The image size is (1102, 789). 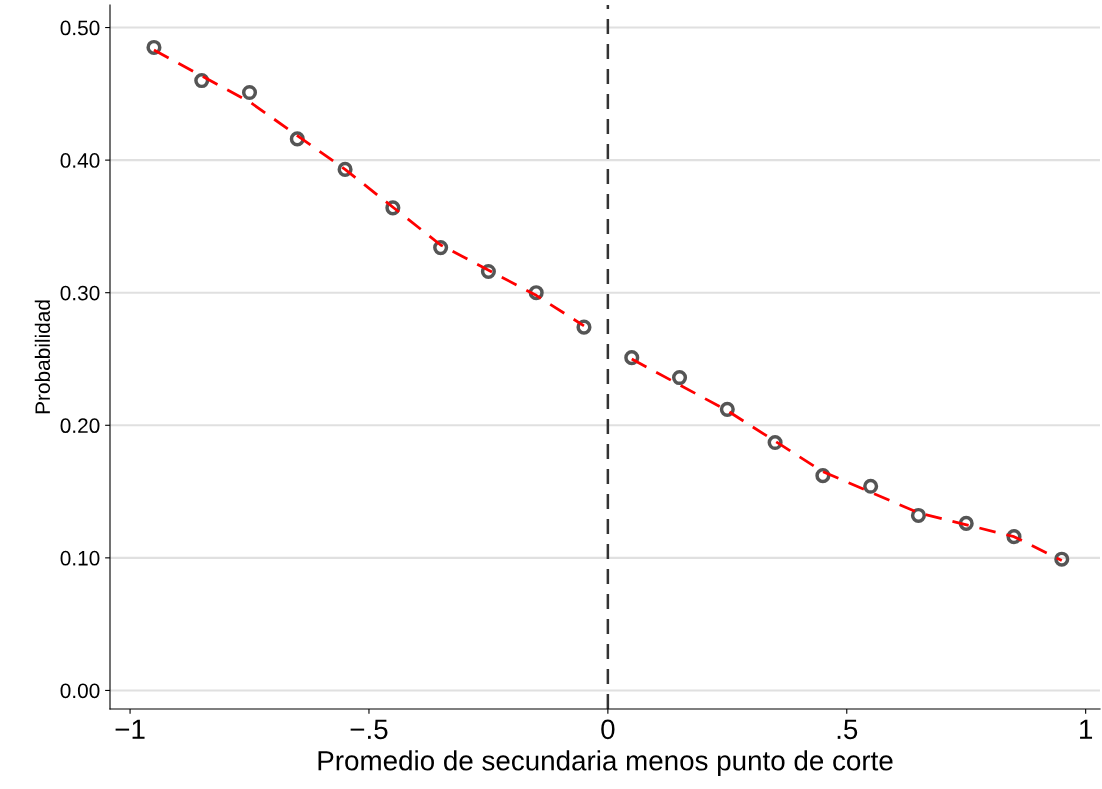 What do you see at coordinates (42, 357) in the screenshot?
I see `y-axis-title: Probabilidad` at bounding box center [42, 357].